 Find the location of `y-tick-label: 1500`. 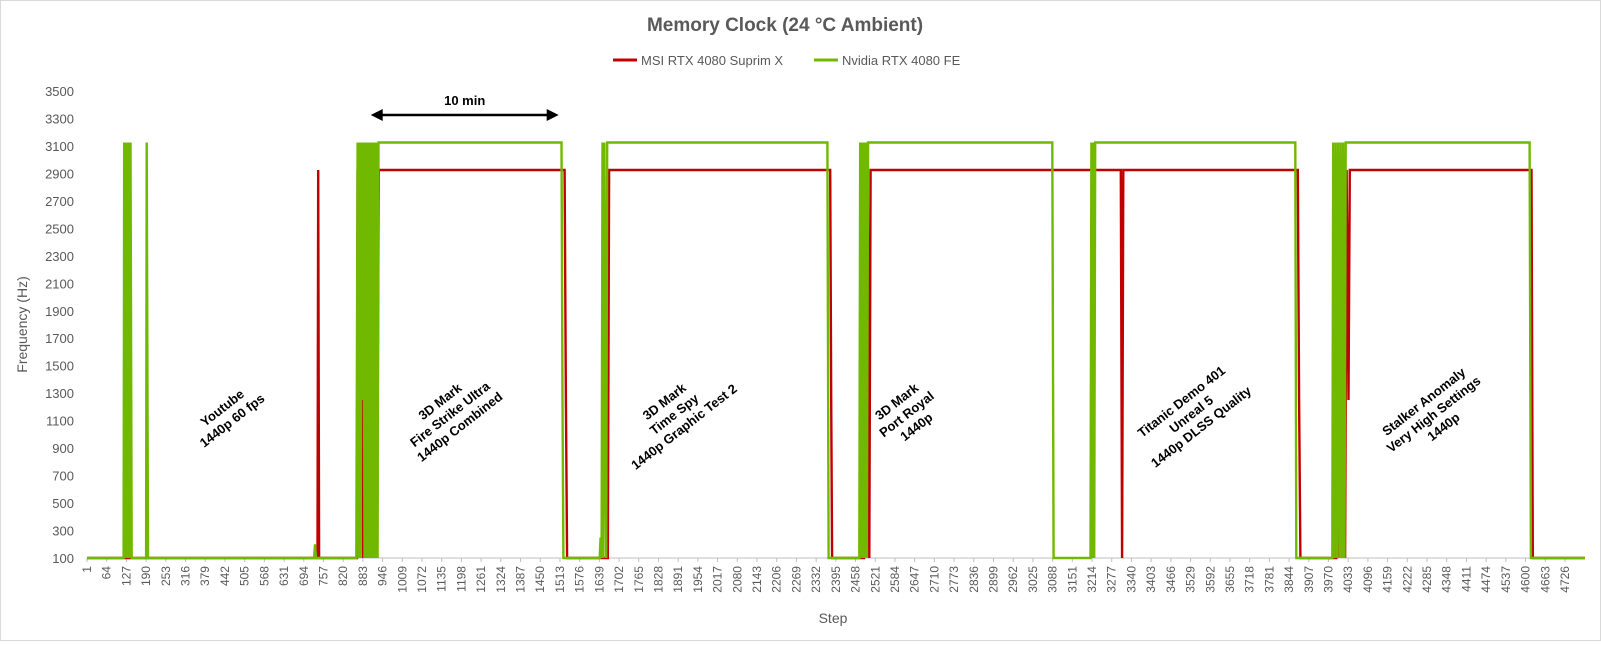

y-tick-label: 1500 is located at coordinates (59, 366).